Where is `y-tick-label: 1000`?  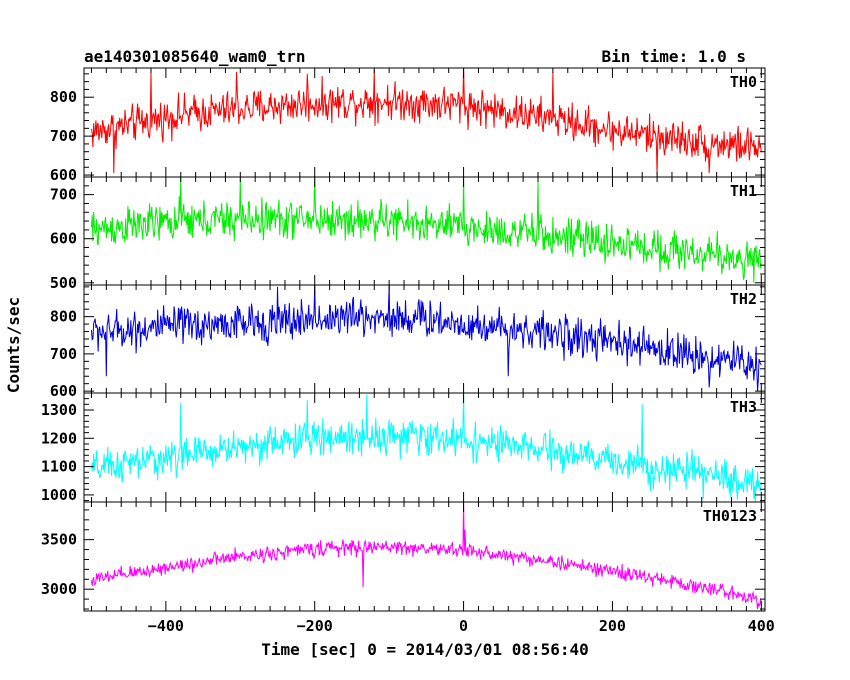
y-tick-label: 1000 is located at coordinates (59, 495).